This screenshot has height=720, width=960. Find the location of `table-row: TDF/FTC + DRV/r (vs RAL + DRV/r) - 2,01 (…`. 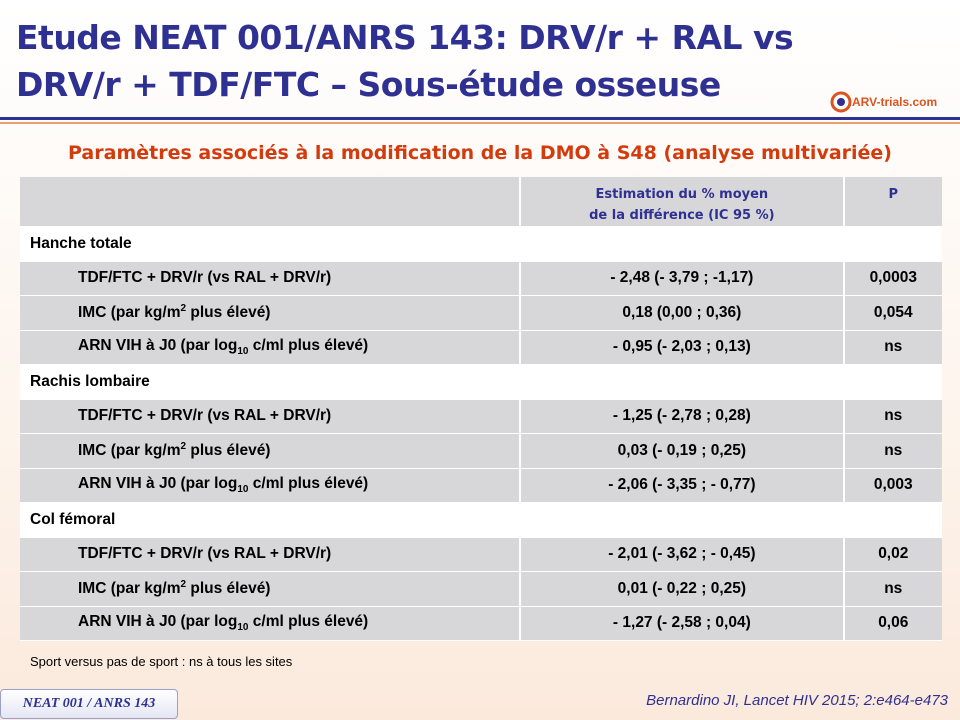

table-row: TDF/FTC + DRV/r (vs RAL + DRV/r) - 2,01 (… is located at coordinates (481, 554).